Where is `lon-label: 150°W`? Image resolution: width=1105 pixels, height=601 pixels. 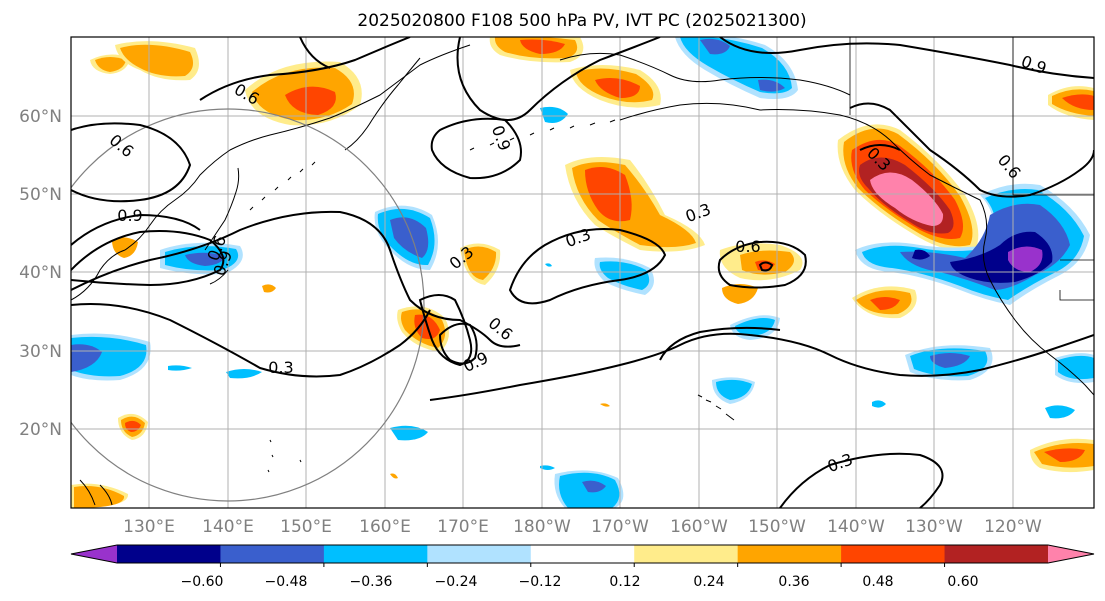
lon-label: 150°W is located at coordinates (777, 527).